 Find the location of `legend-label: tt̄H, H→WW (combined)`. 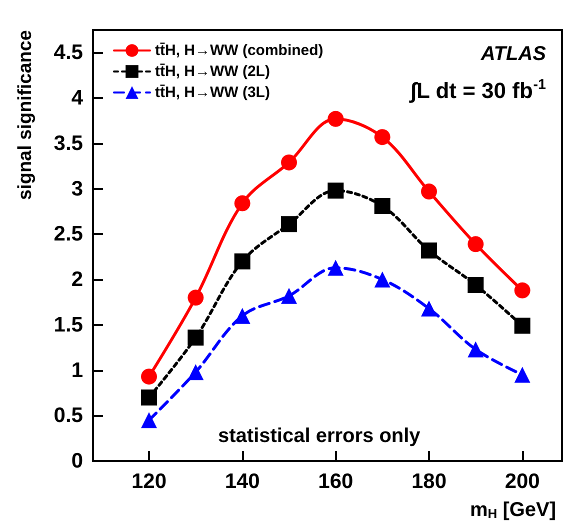

legend-label: tt̄H, H→WW (combined) is located at coordinates (239, 50).